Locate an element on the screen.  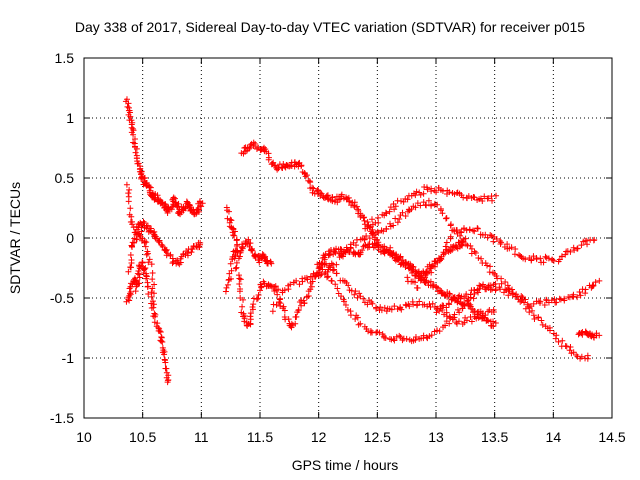
y-tick-label: -1.5 is located at coordinates (62, 418).